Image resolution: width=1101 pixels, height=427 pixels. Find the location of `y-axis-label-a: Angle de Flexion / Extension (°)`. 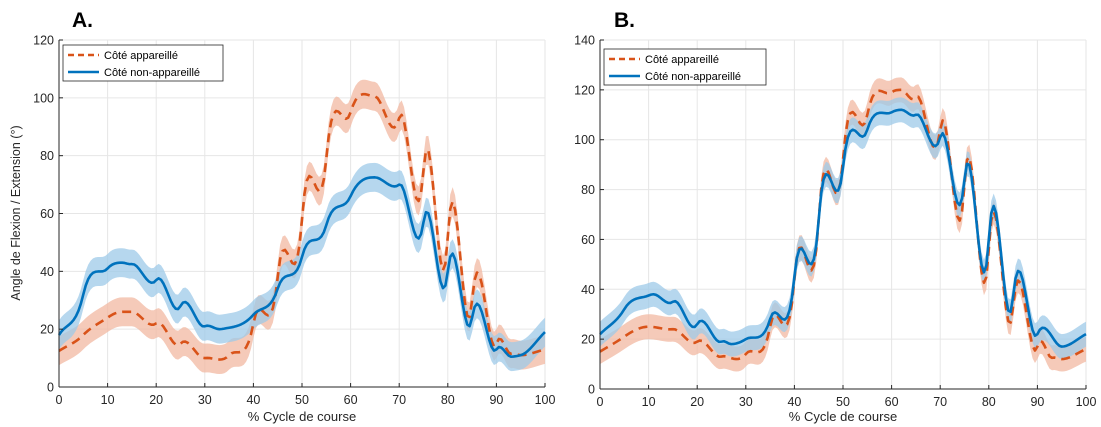

y-axis-label-a: Angle de Flexion / Extension (°) is located at coordinates (16, 212).